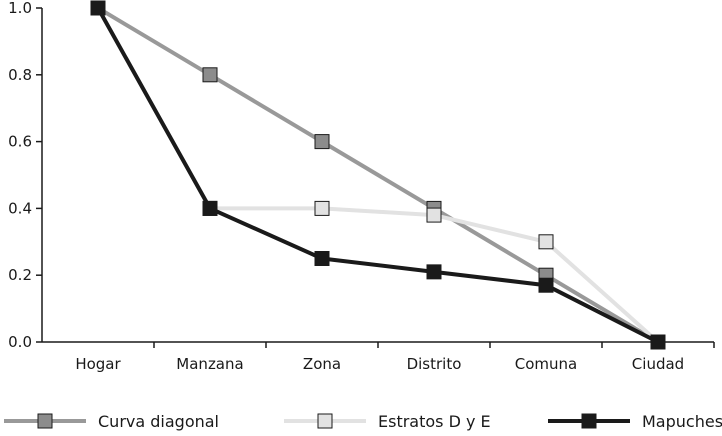 The height and width of the screenshot is (436, 722). What do you see at coordinates (20, 208) in the screenshot?
I see `y-tick-label: 0.4` at bounding box center [20, 208].